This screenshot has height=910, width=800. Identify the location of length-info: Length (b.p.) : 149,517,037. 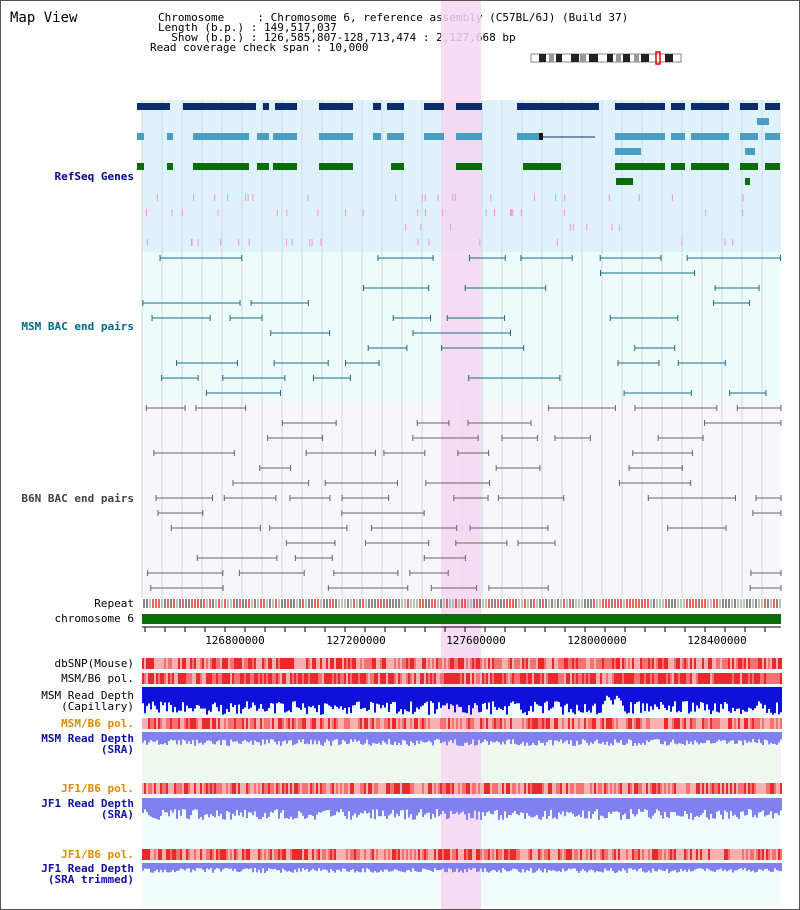
(247, 27).